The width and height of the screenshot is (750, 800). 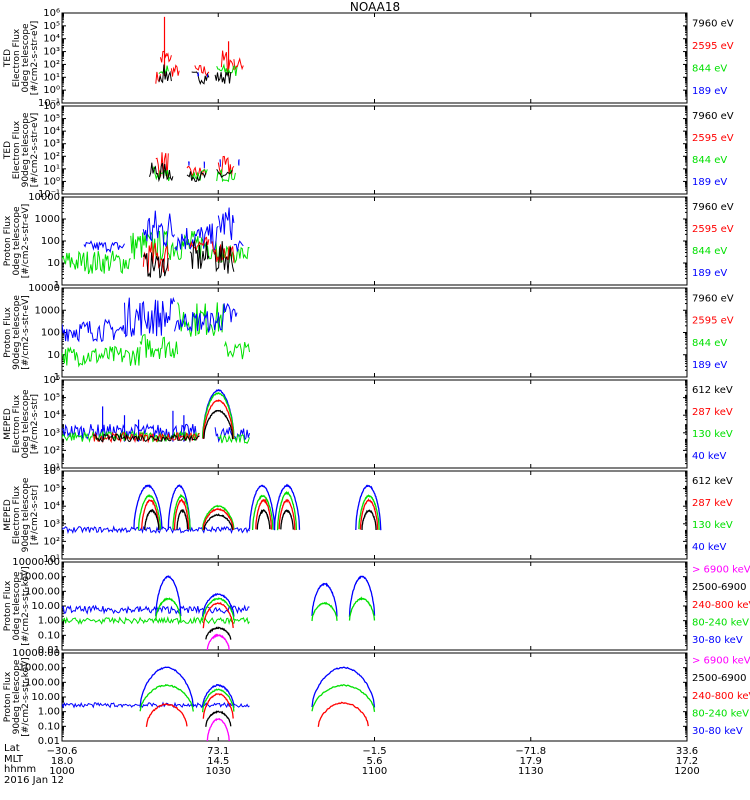 I want to click on y-tick-label: 1.00, so click(x=49, y=712).